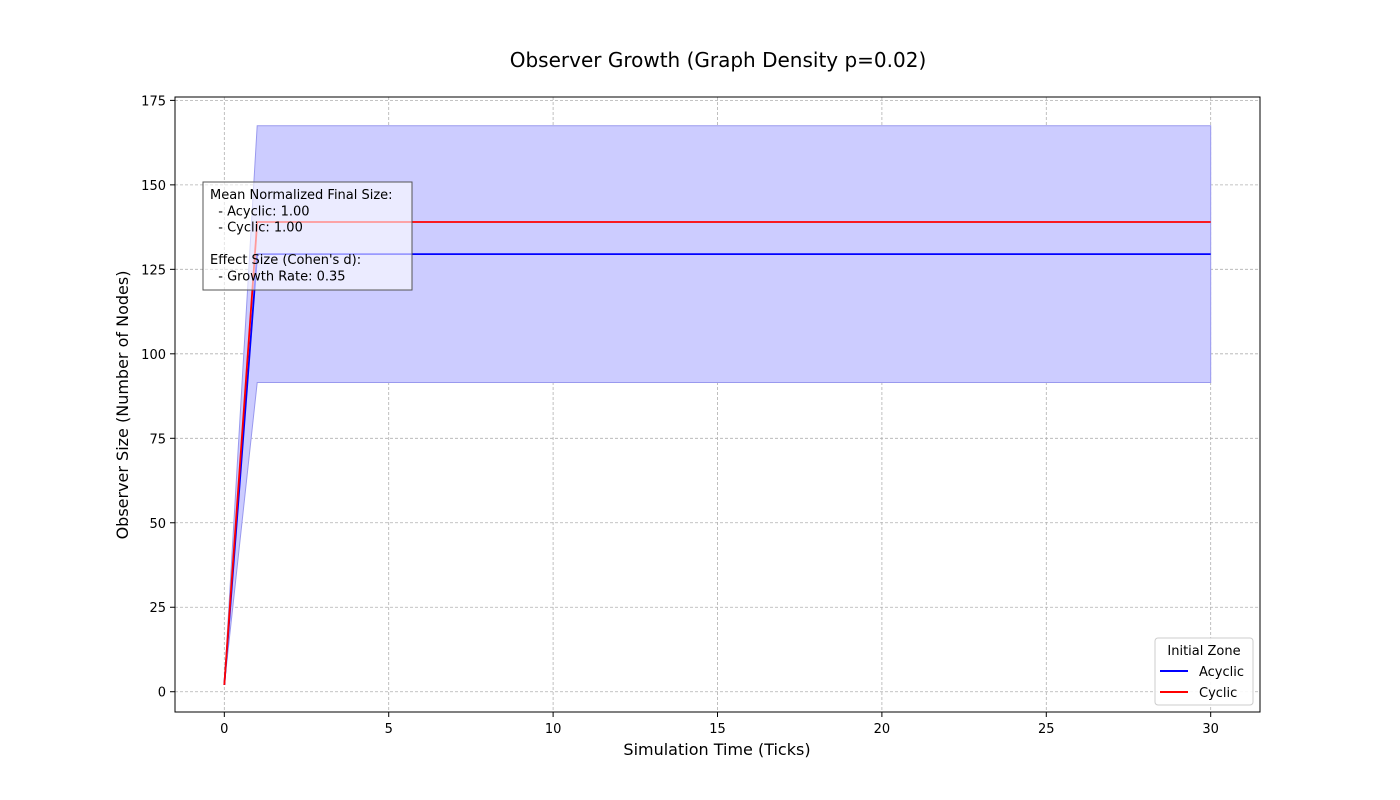 Image resolution: width=1400 pixels, height=800 pixels. I want to click on annotation-line: Mean Normalized Final Size:, so click(301, 195).